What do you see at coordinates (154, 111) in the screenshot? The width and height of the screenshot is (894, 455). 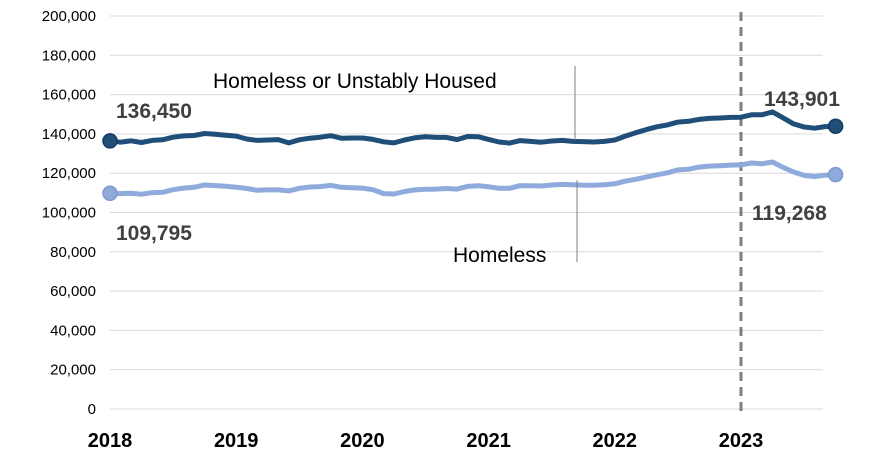 I see `homeless-or-unstably-housed-start-value-label: 136,450` at bounding box center [154, 111].